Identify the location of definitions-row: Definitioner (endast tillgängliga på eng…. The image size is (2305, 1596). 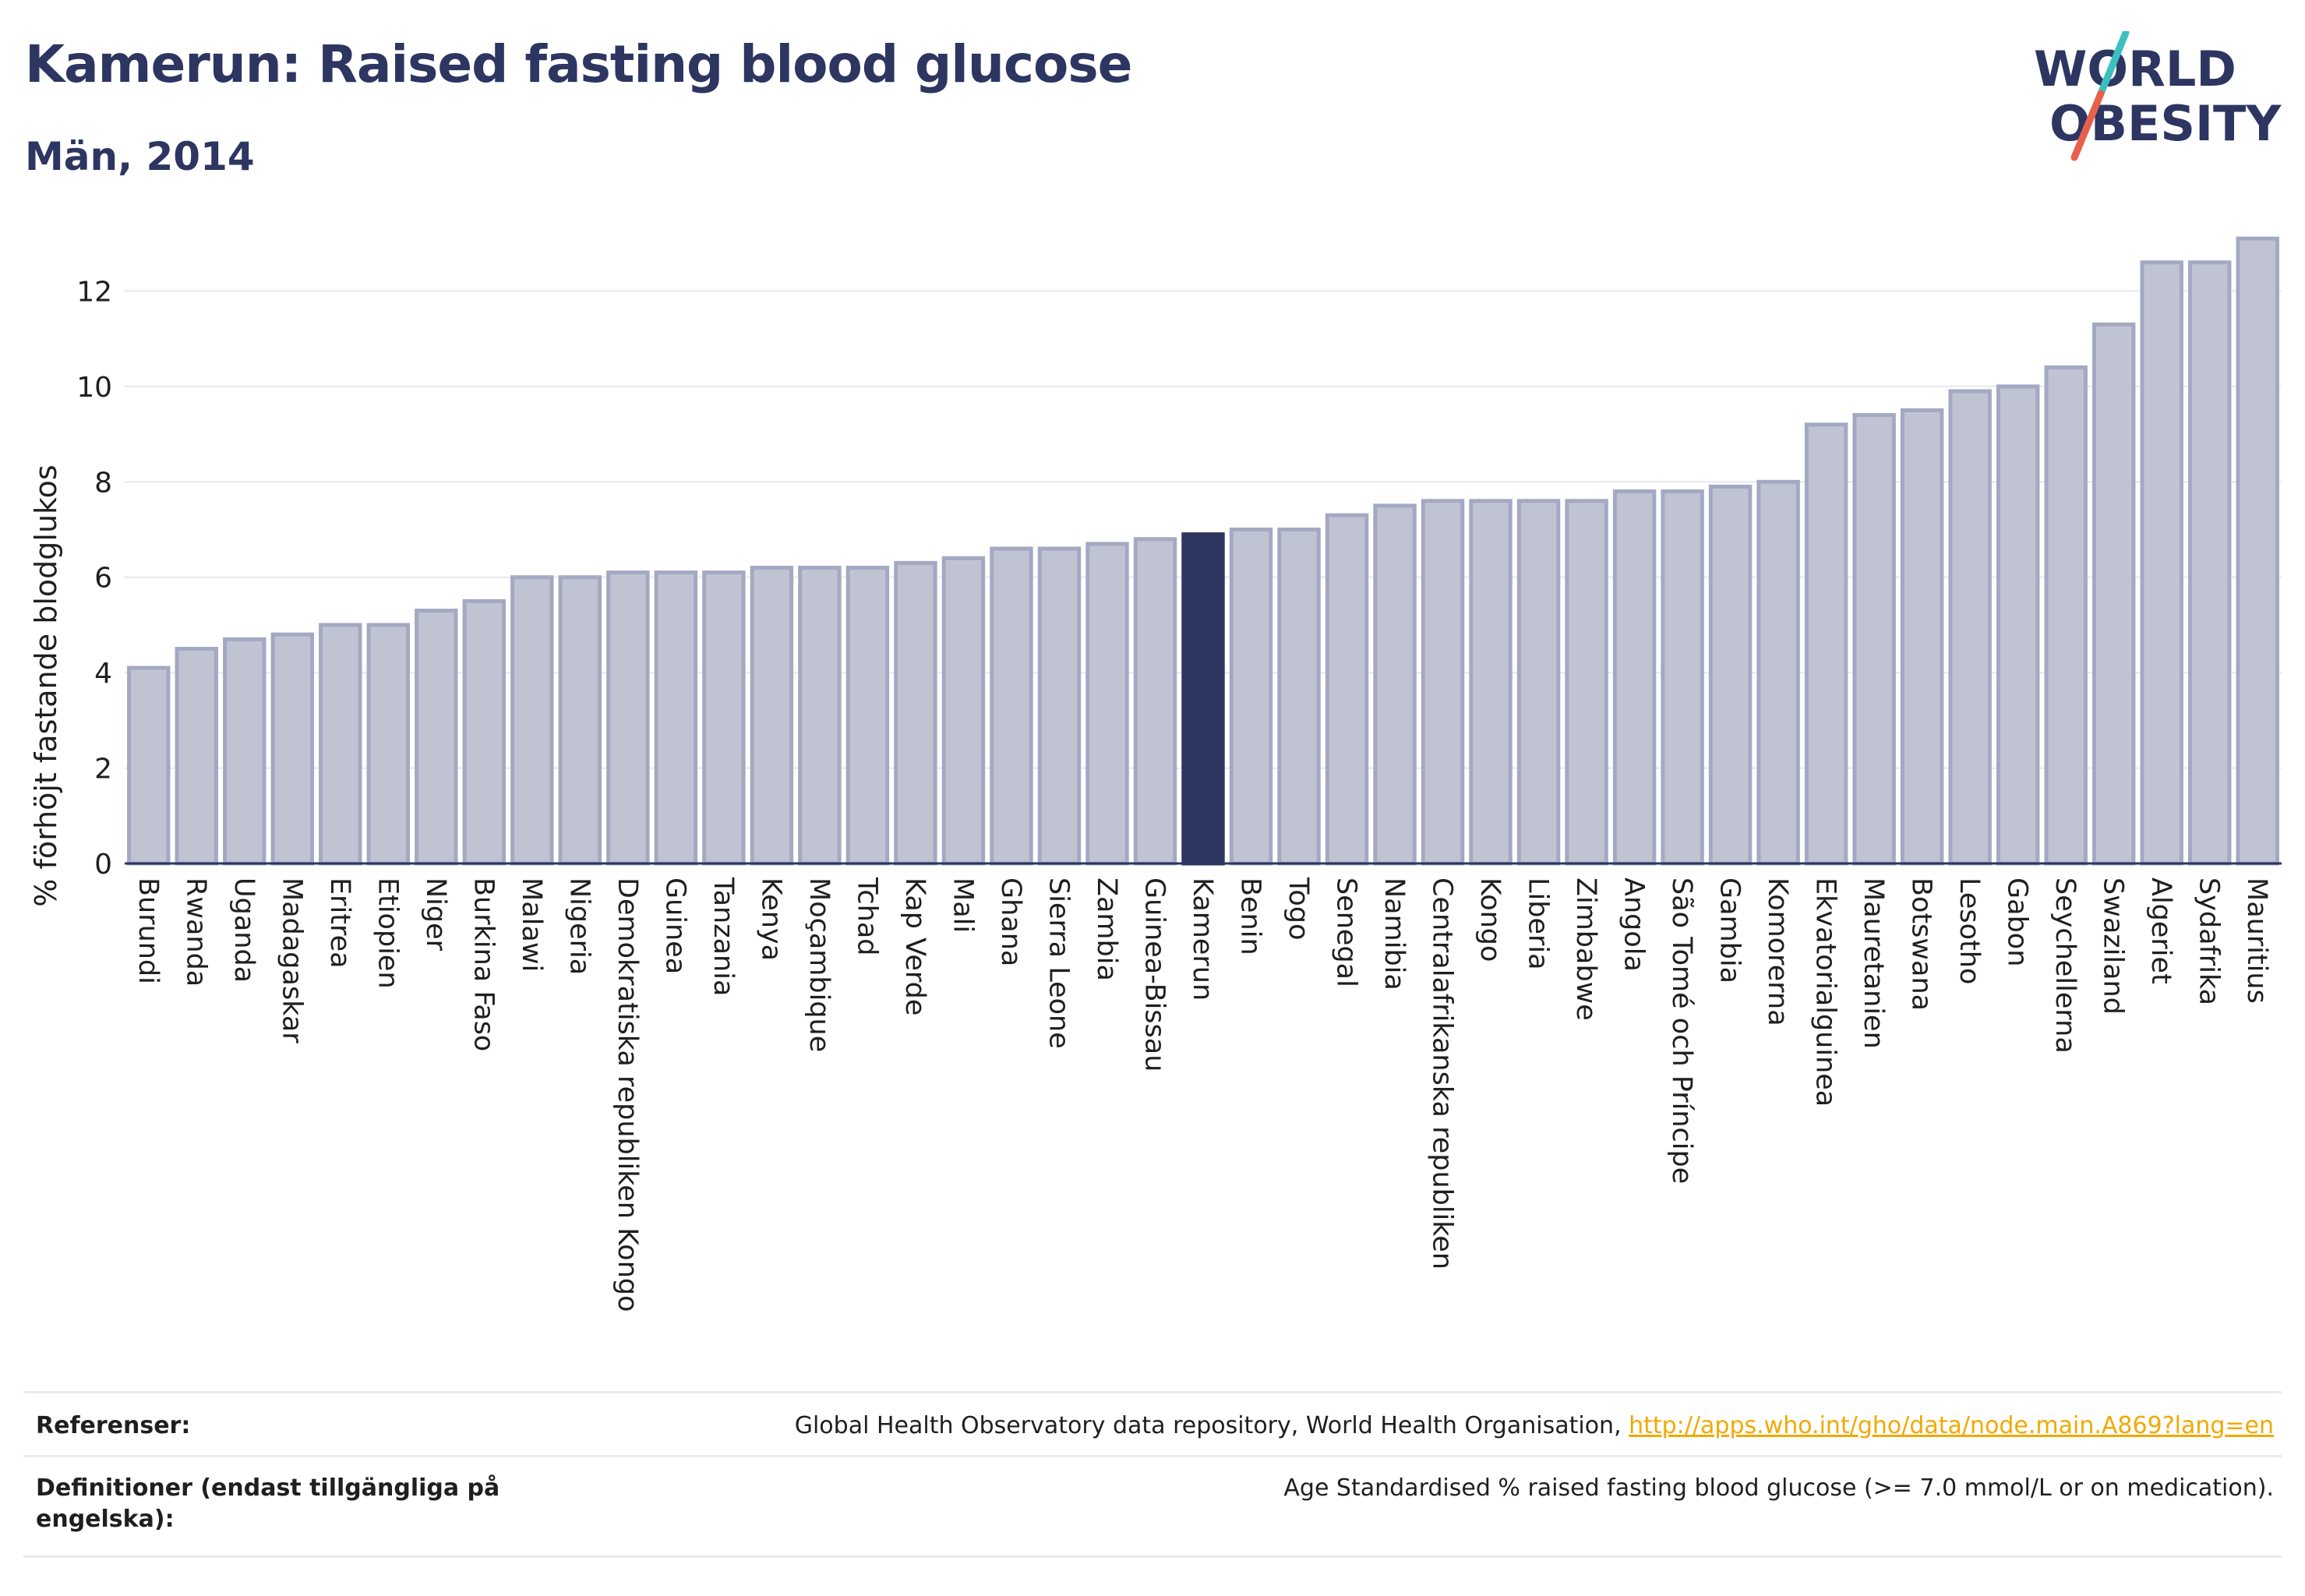
(1152, 1506).